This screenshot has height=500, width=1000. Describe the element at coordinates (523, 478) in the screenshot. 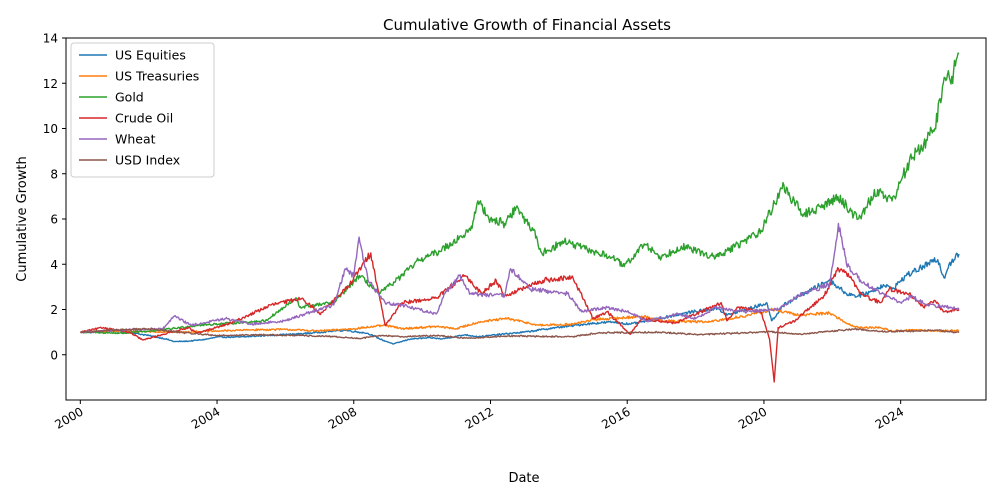

I see `x-axis-title: Date` at that location.